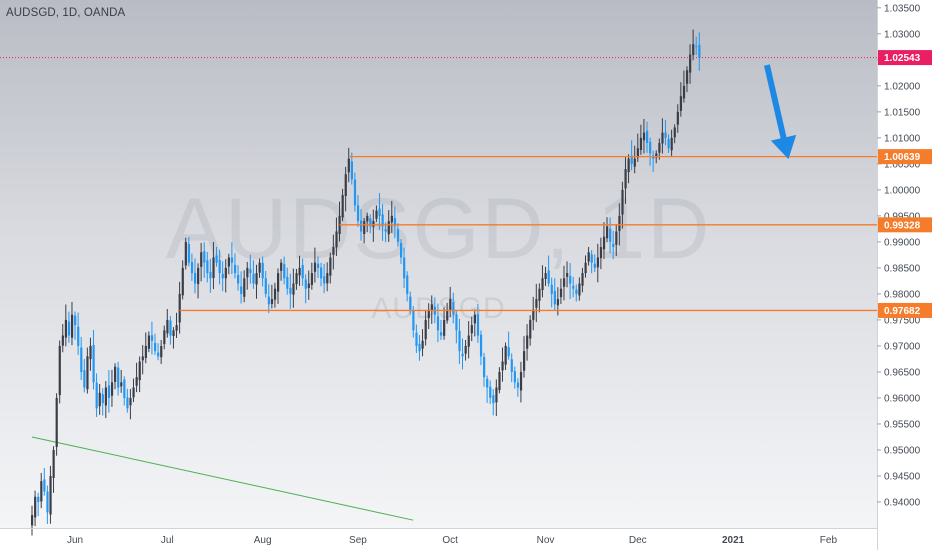 The width and height of the screenshot is (932, 550). I want to click on x-tick-label: Nov, so click(546, 540).